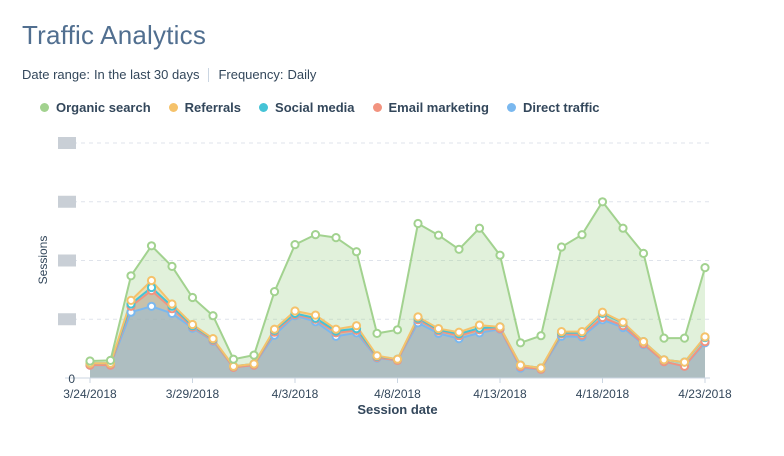 The height and width of the screenshot is (456, 784). I want to click on legend-item-organic-search: Organic search, so click(95, 107).